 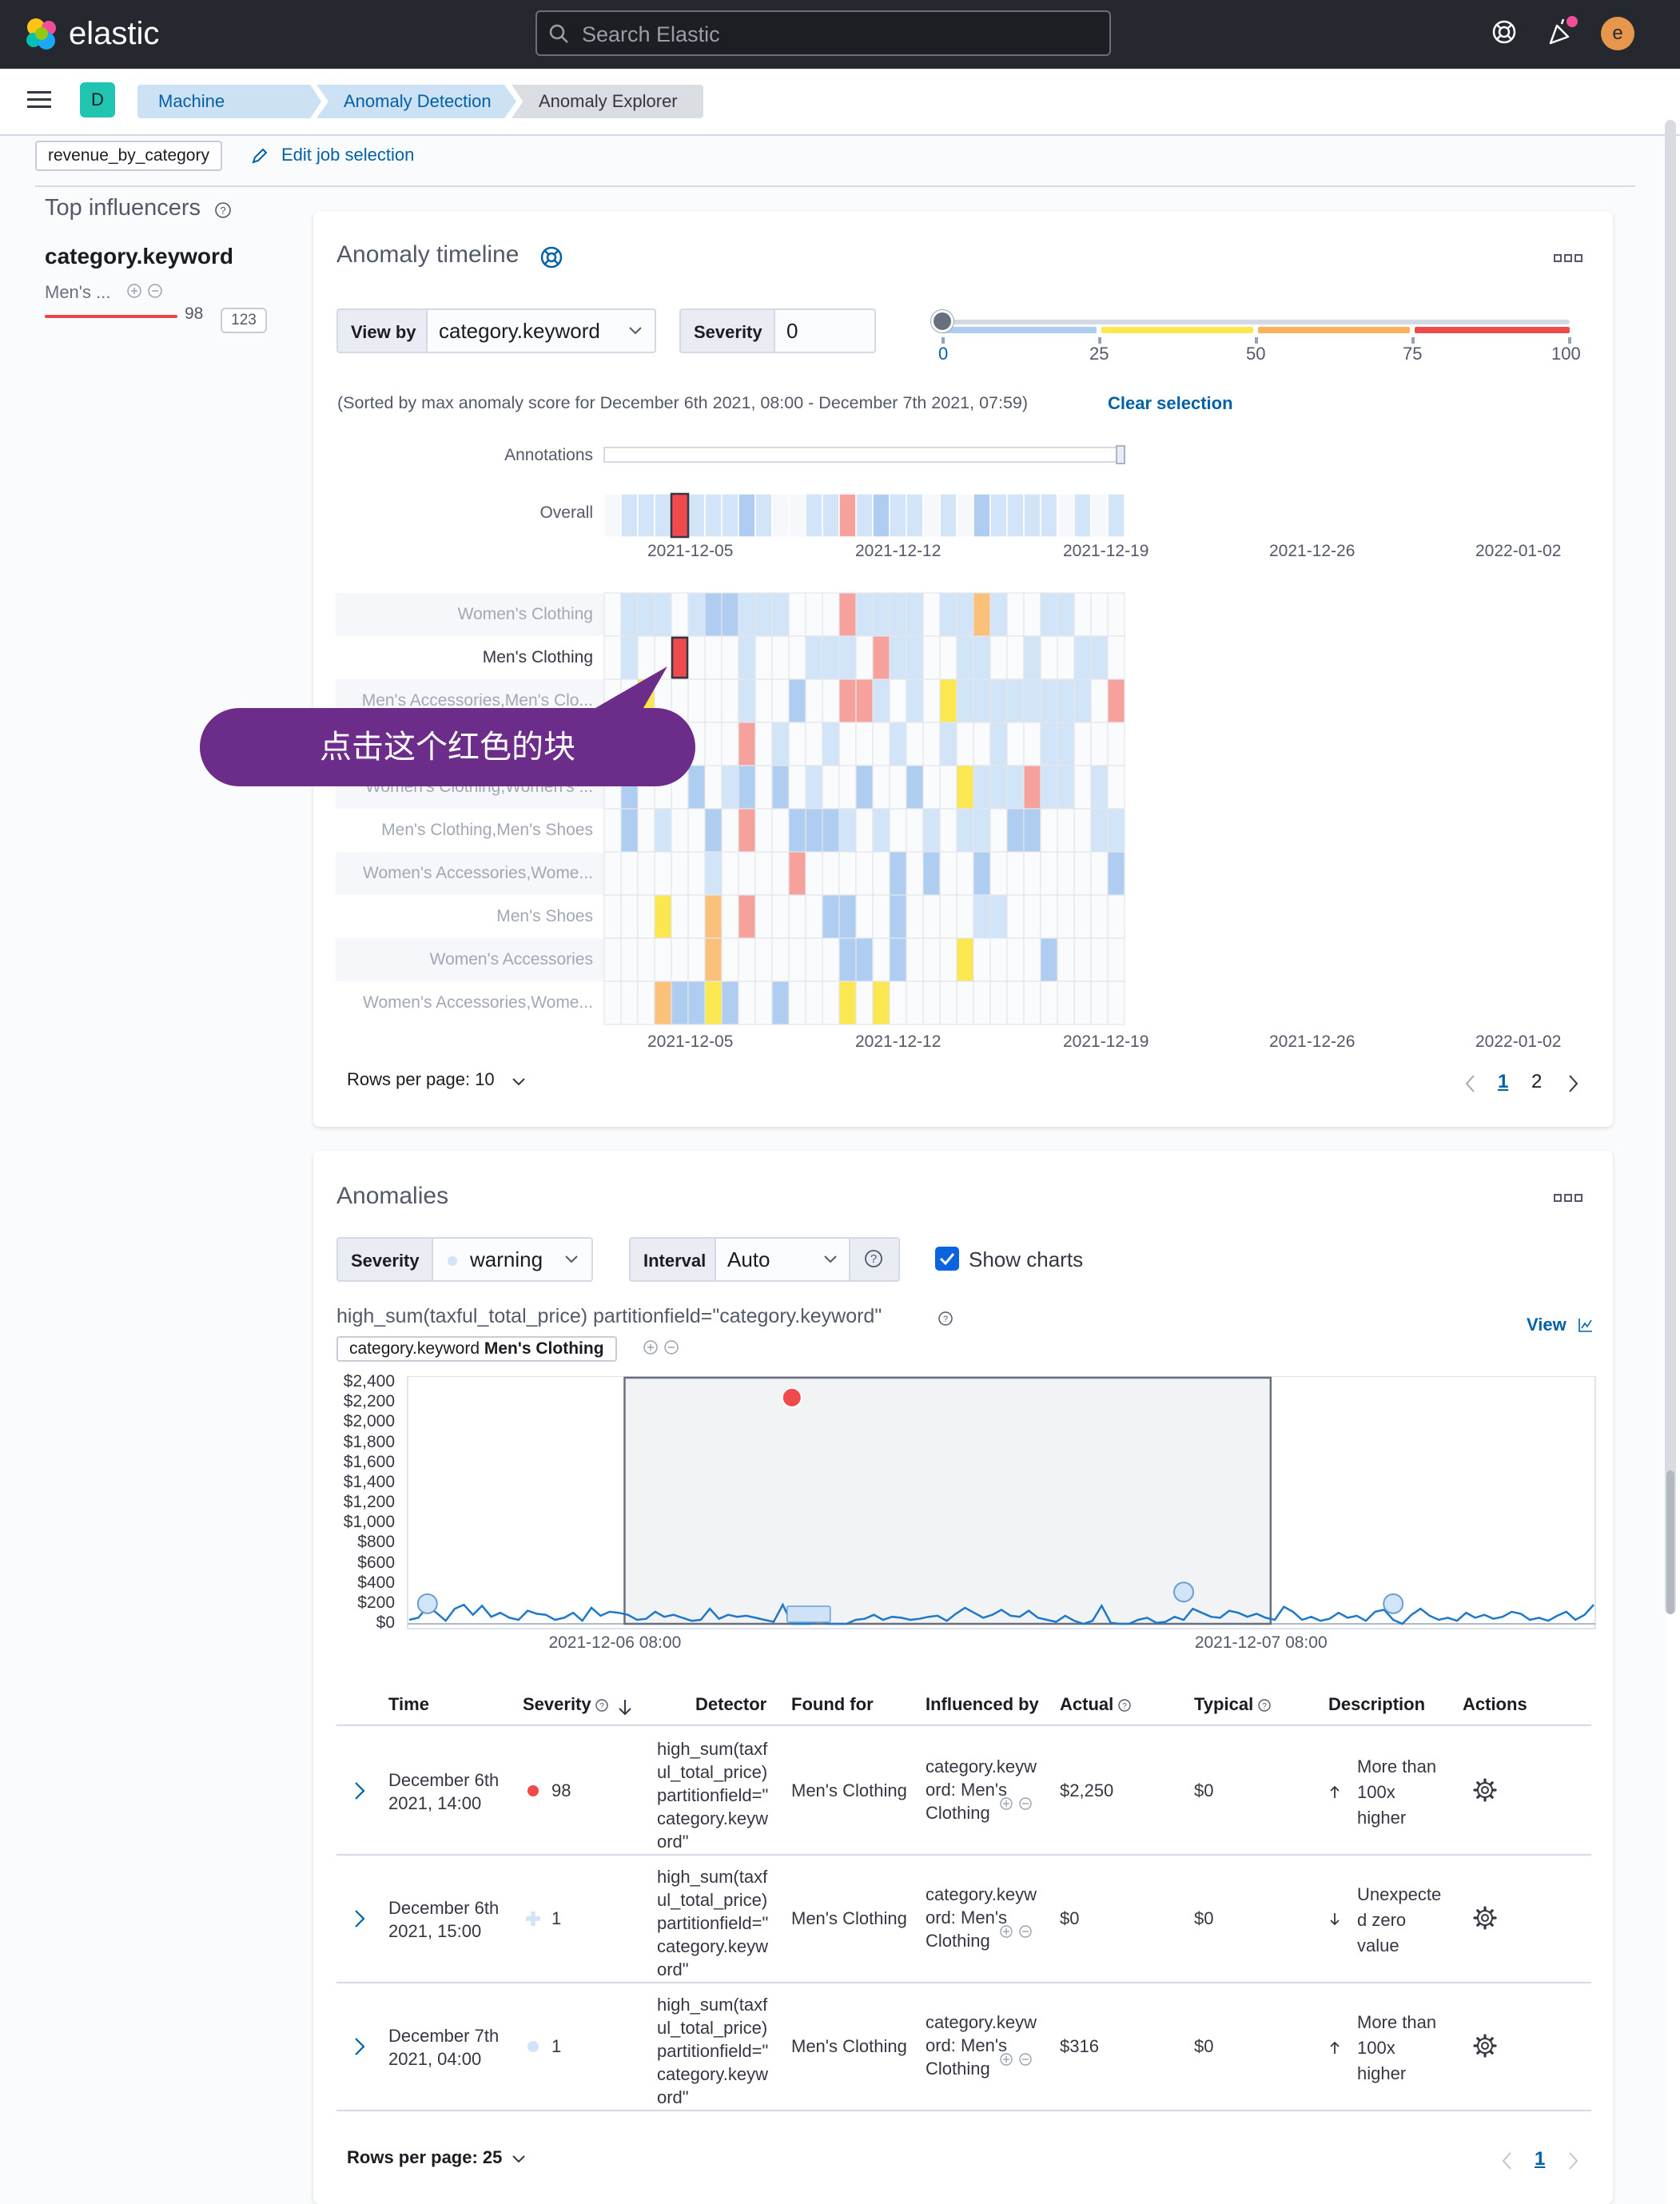 I want to click on annotations-brush-handle, so click(x=1120, y=454).